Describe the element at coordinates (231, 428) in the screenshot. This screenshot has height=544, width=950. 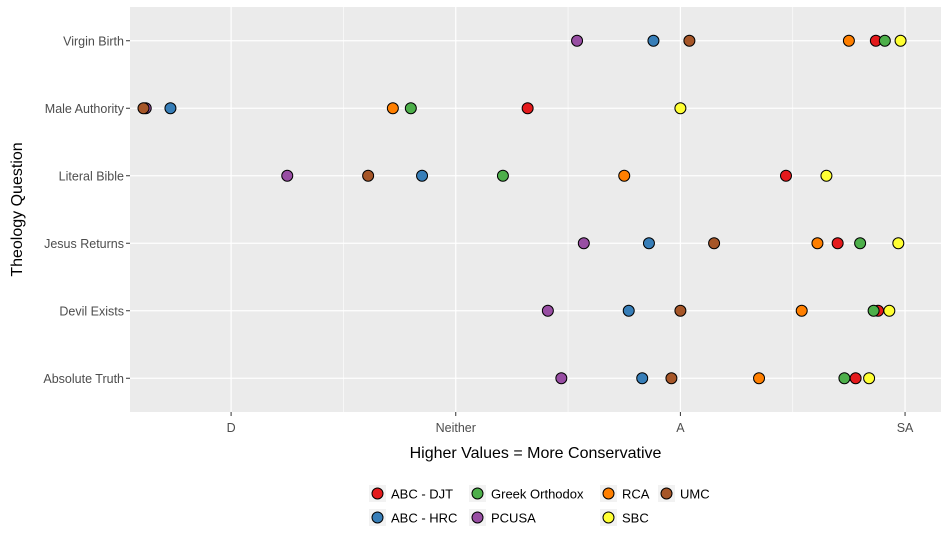
I see `x-tick-label: D` at that location.